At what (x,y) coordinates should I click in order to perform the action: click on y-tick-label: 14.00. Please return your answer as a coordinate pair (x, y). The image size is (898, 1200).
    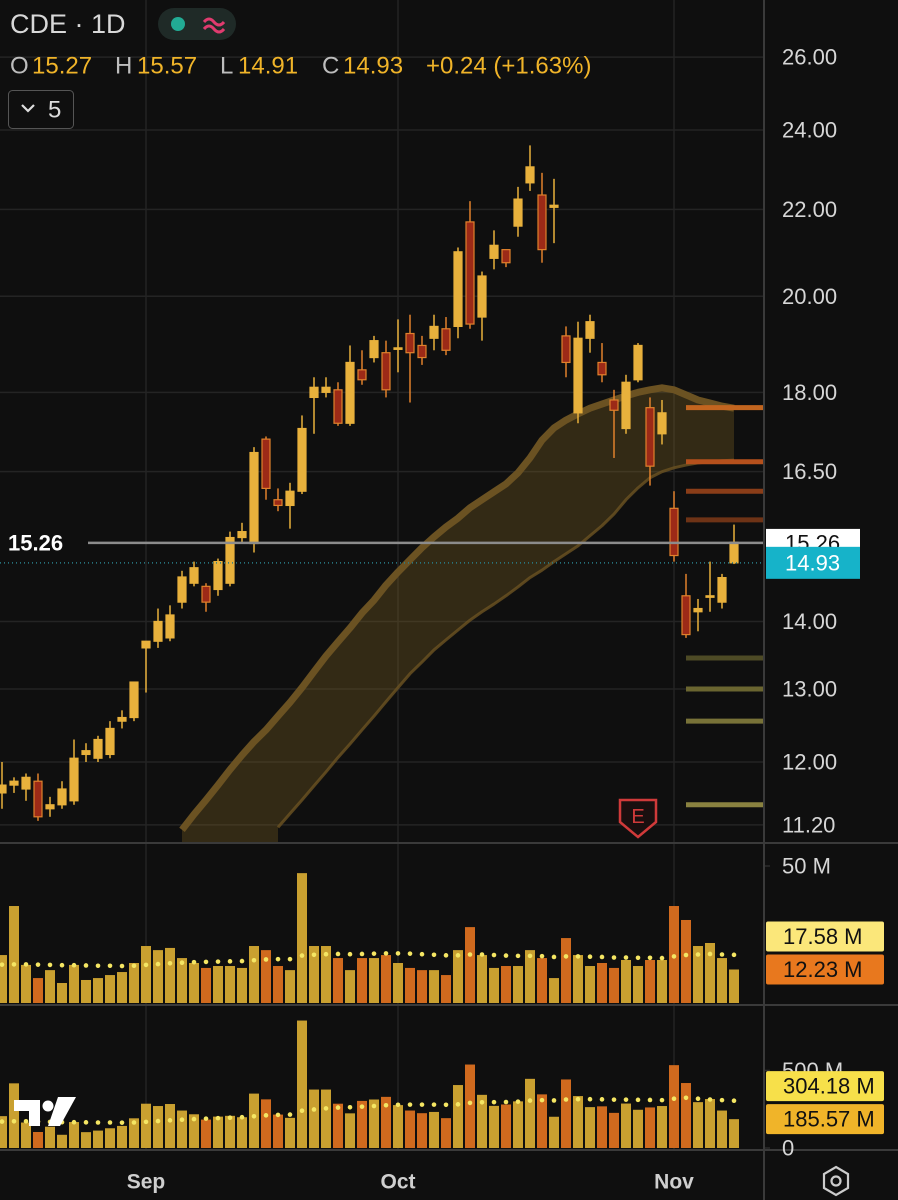
    Looking at the image, I should click on (809, 621).